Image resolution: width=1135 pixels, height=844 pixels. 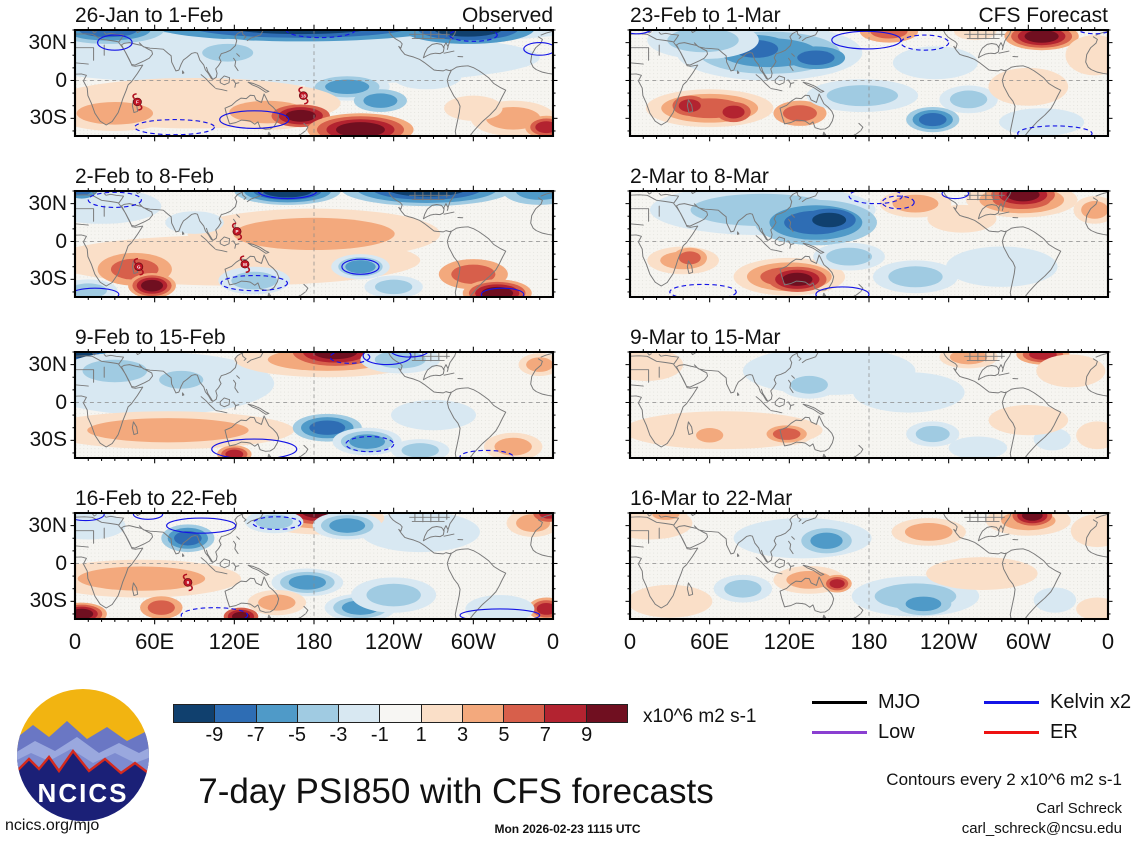 What do you see at coordinates (48, 118) in the screenshot?
I see `y-axis-label-30s: 30S` at bounding box center [48, 118].